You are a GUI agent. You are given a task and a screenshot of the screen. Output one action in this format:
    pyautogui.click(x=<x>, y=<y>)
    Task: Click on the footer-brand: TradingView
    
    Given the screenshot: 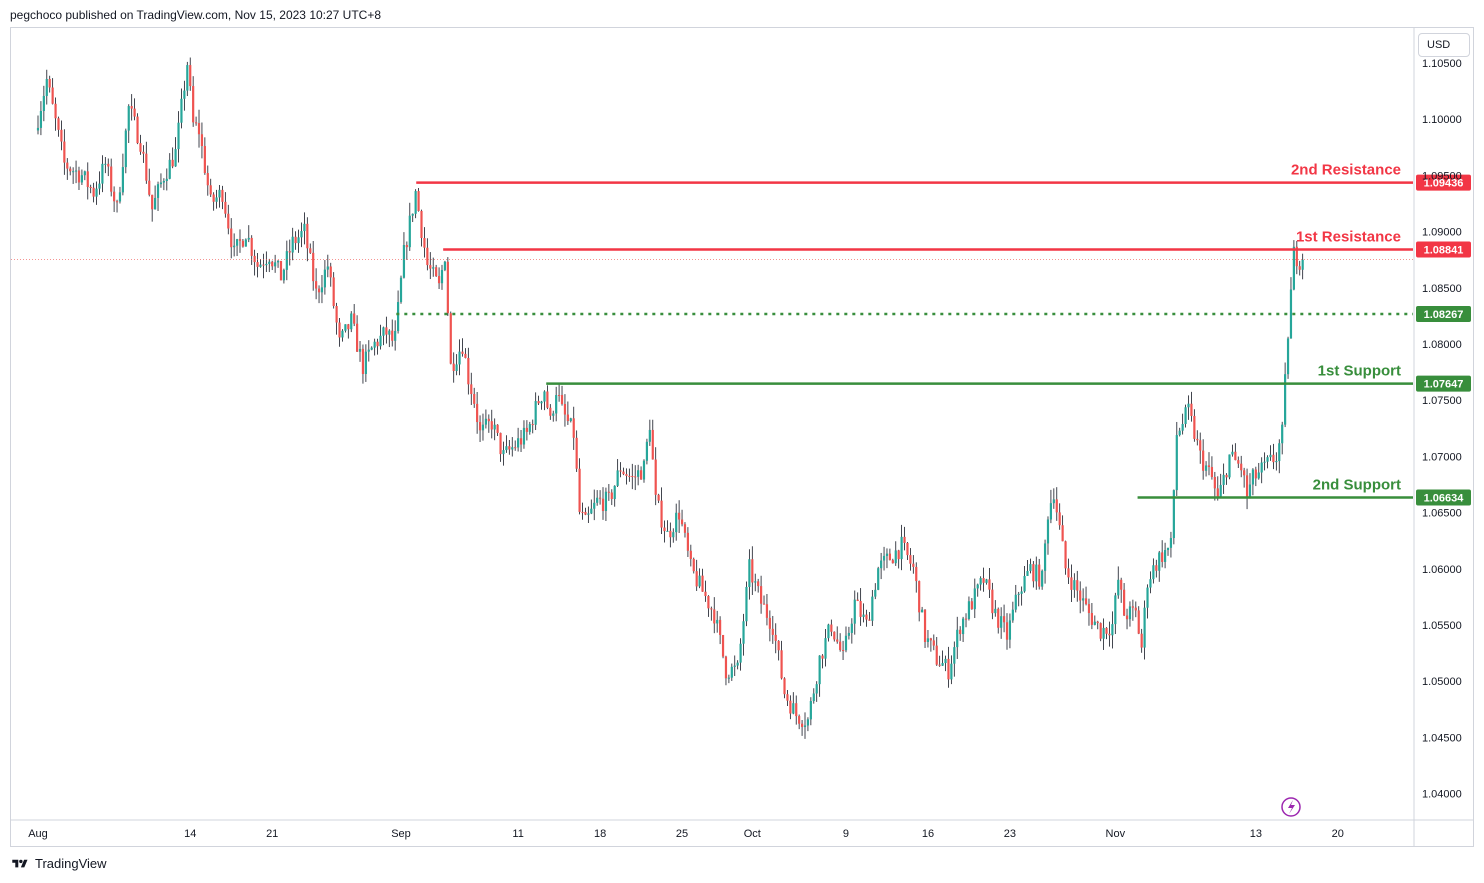 What is the action you would take?
    pyautogui.click(x=71, y=863)
    